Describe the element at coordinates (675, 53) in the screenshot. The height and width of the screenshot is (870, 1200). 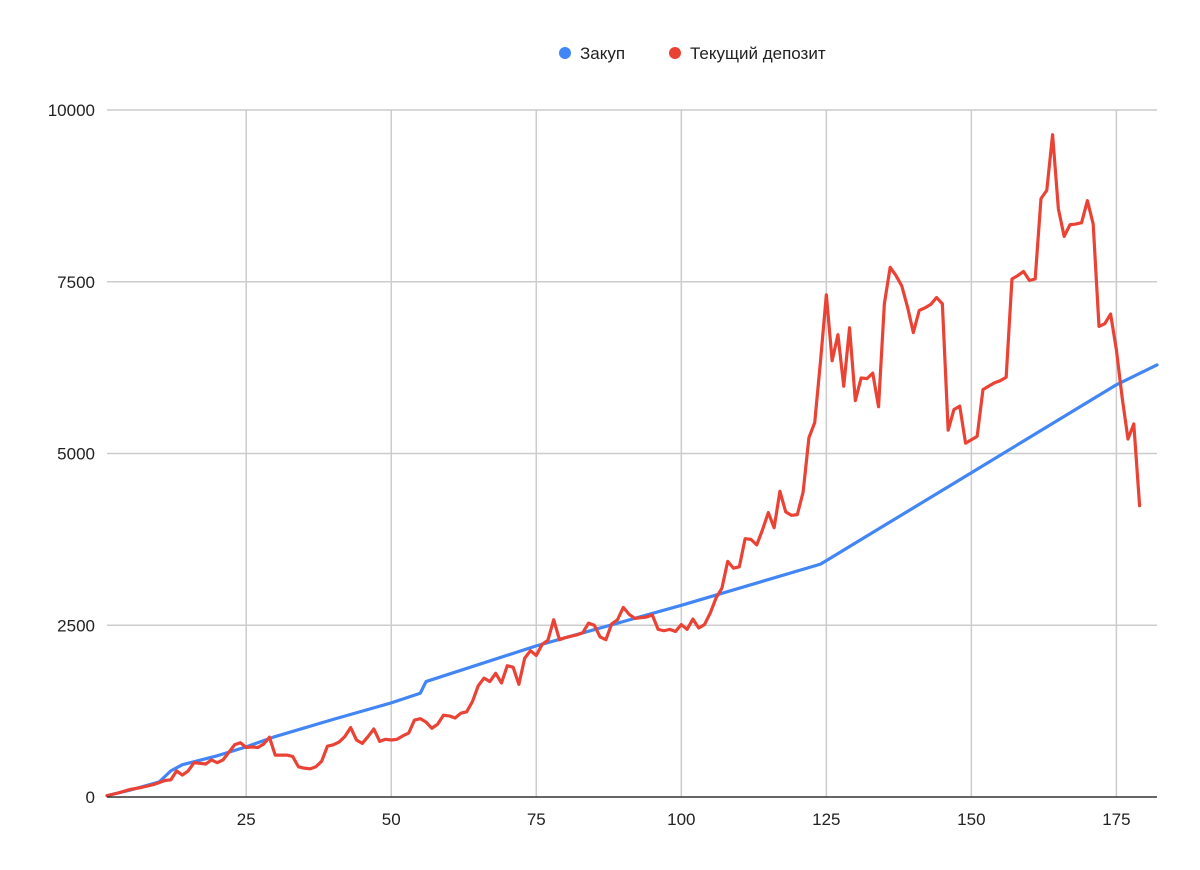
I see `legend-swatch-deposit` at that location.